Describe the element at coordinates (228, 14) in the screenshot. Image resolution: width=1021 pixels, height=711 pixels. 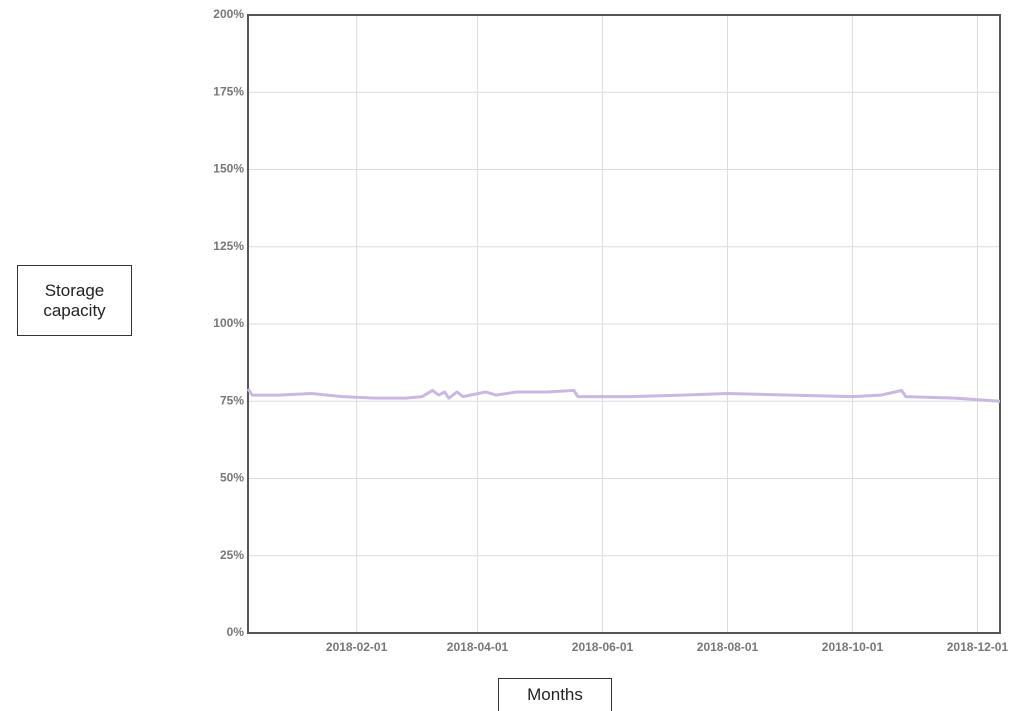
I see `y-tick-label: 200%` at that location.